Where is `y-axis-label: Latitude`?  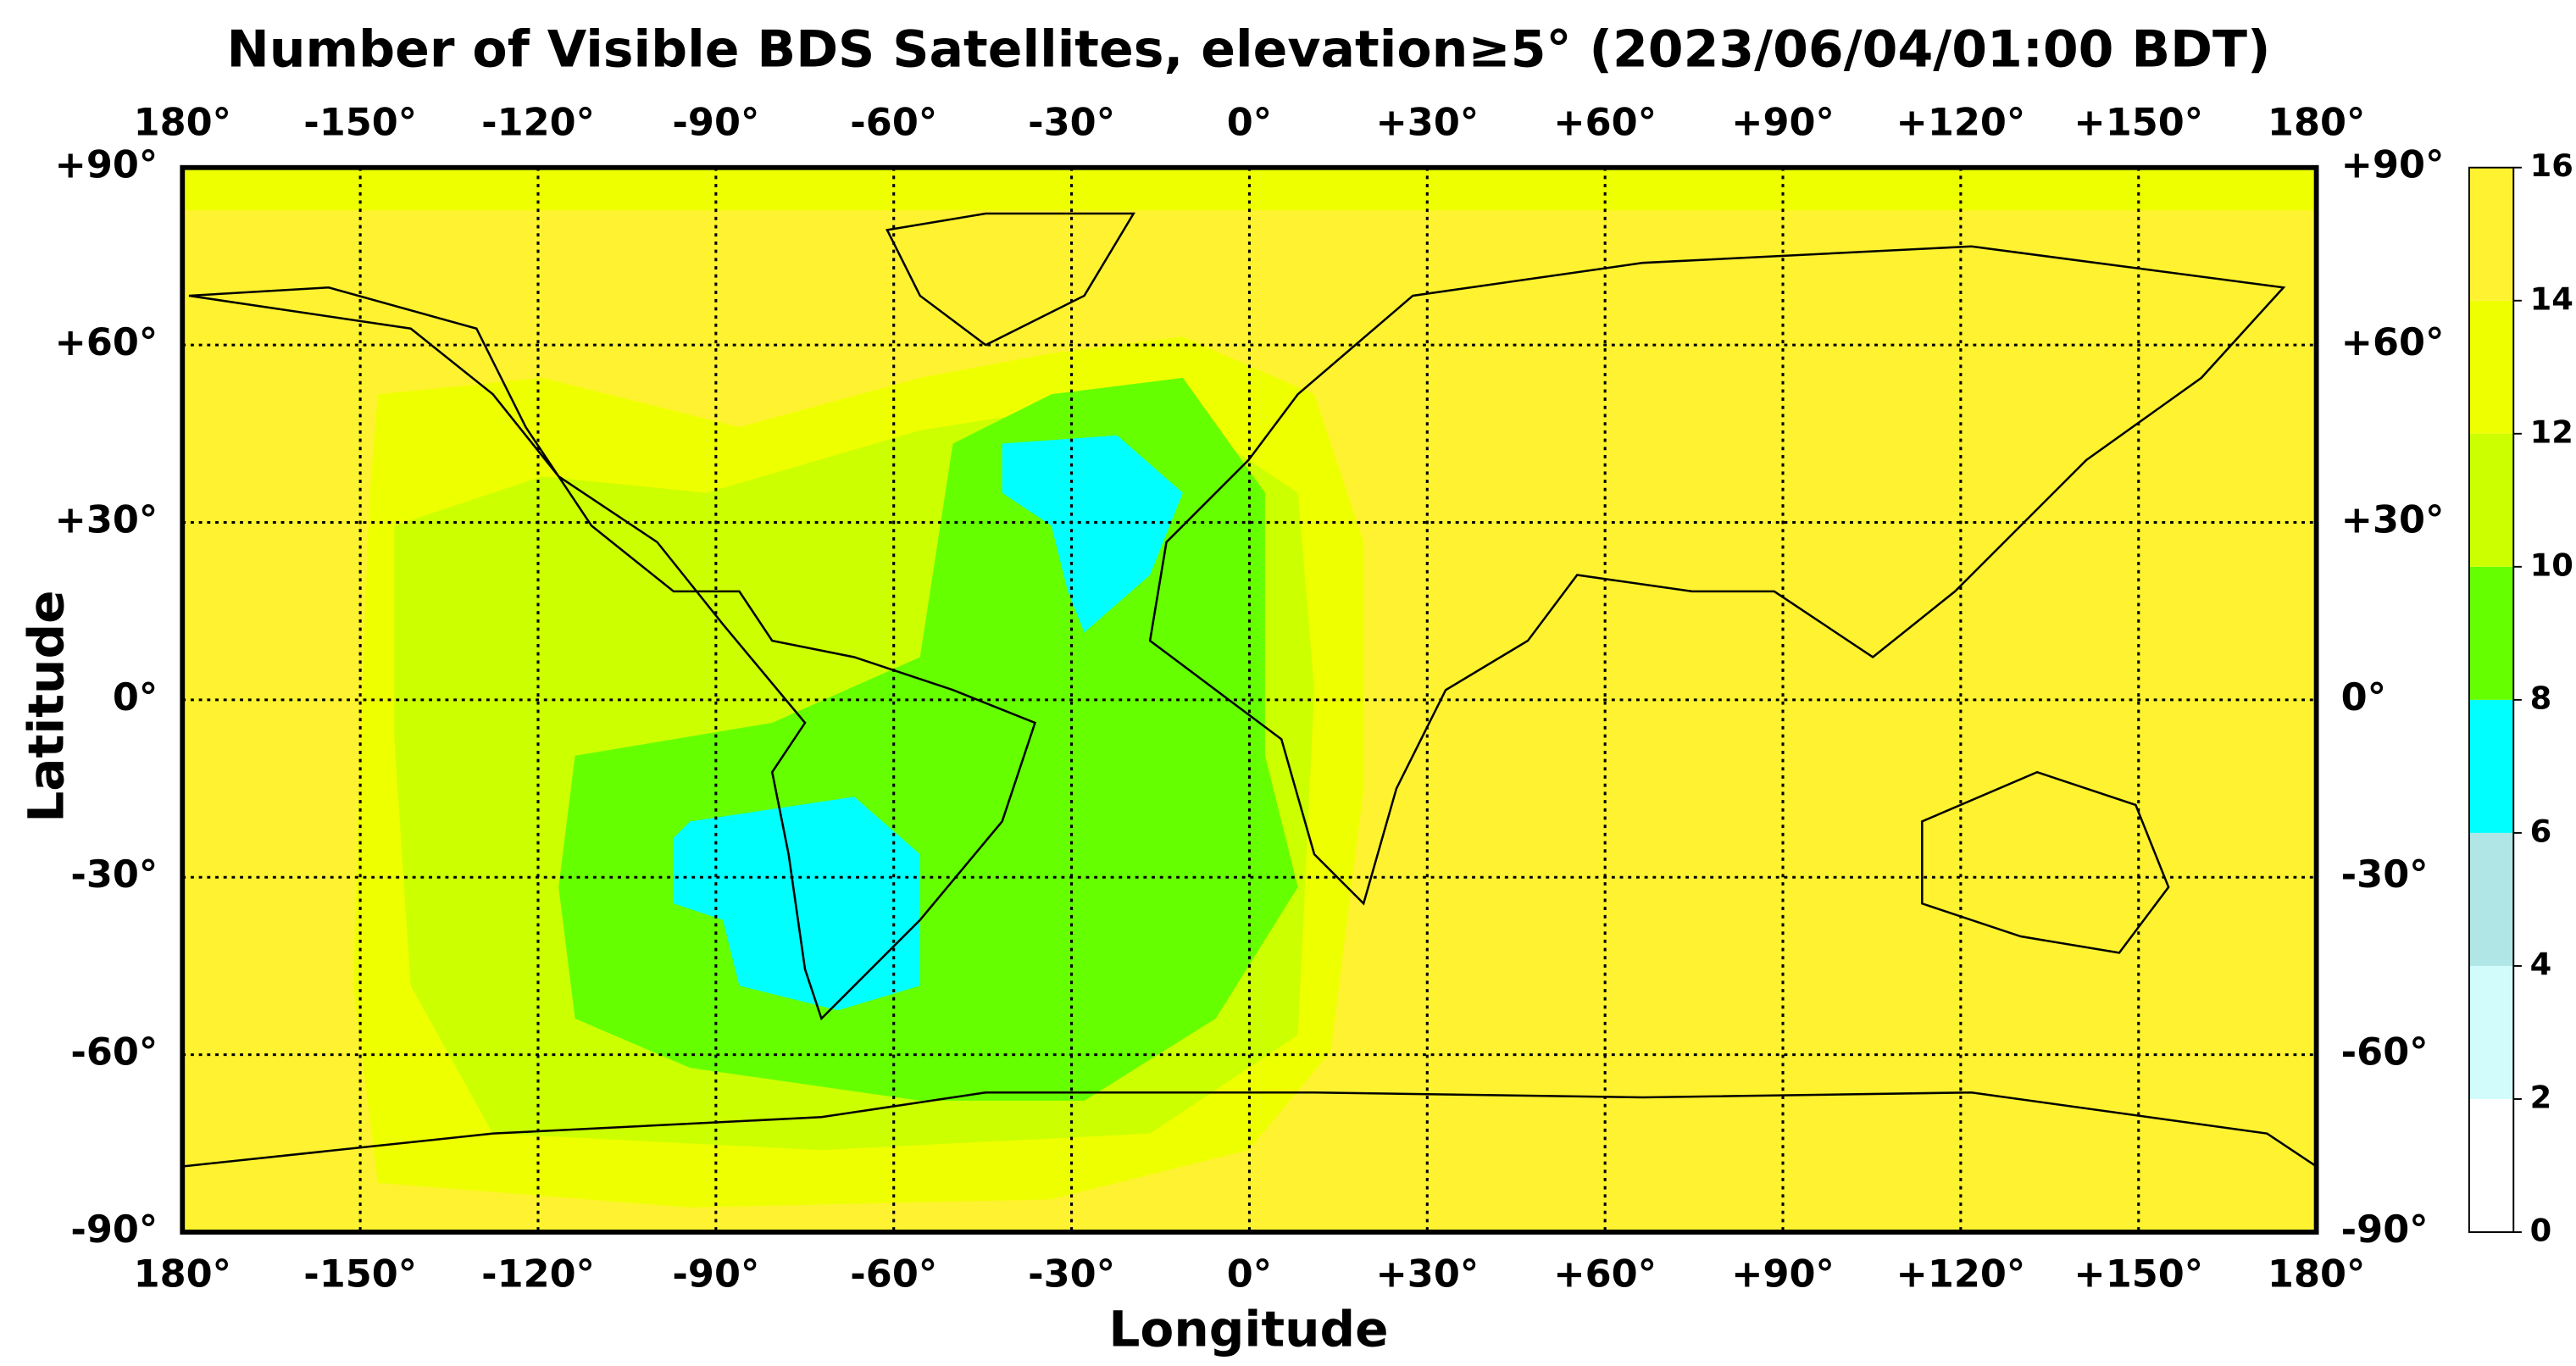 y-axis-label: Latitude is located at coordinates (46, 707).